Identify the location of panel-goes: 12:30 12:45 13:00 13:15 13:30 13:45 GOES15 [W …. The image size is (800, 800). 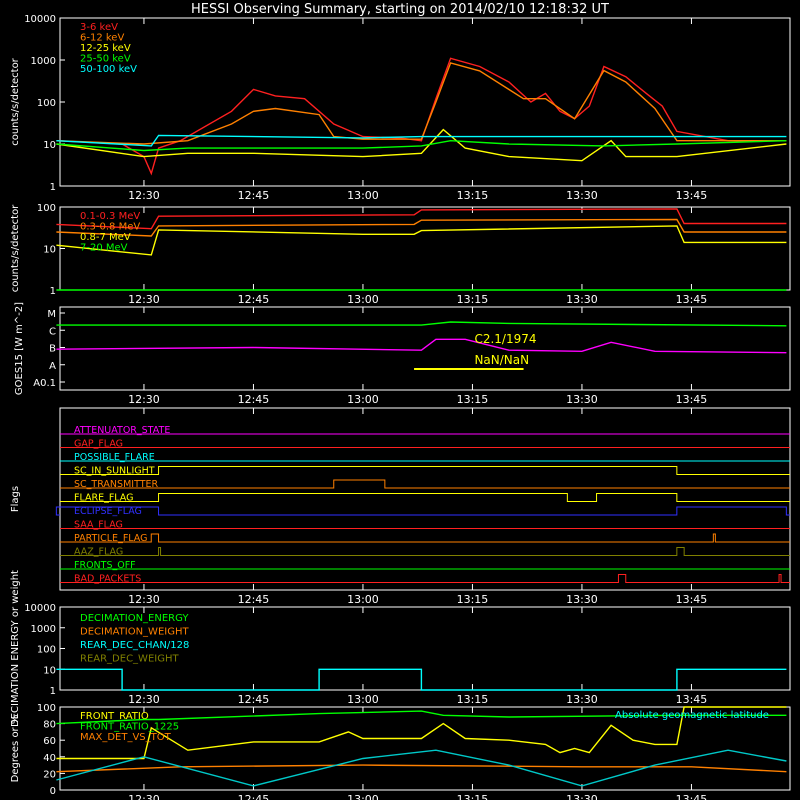
(402, 354).